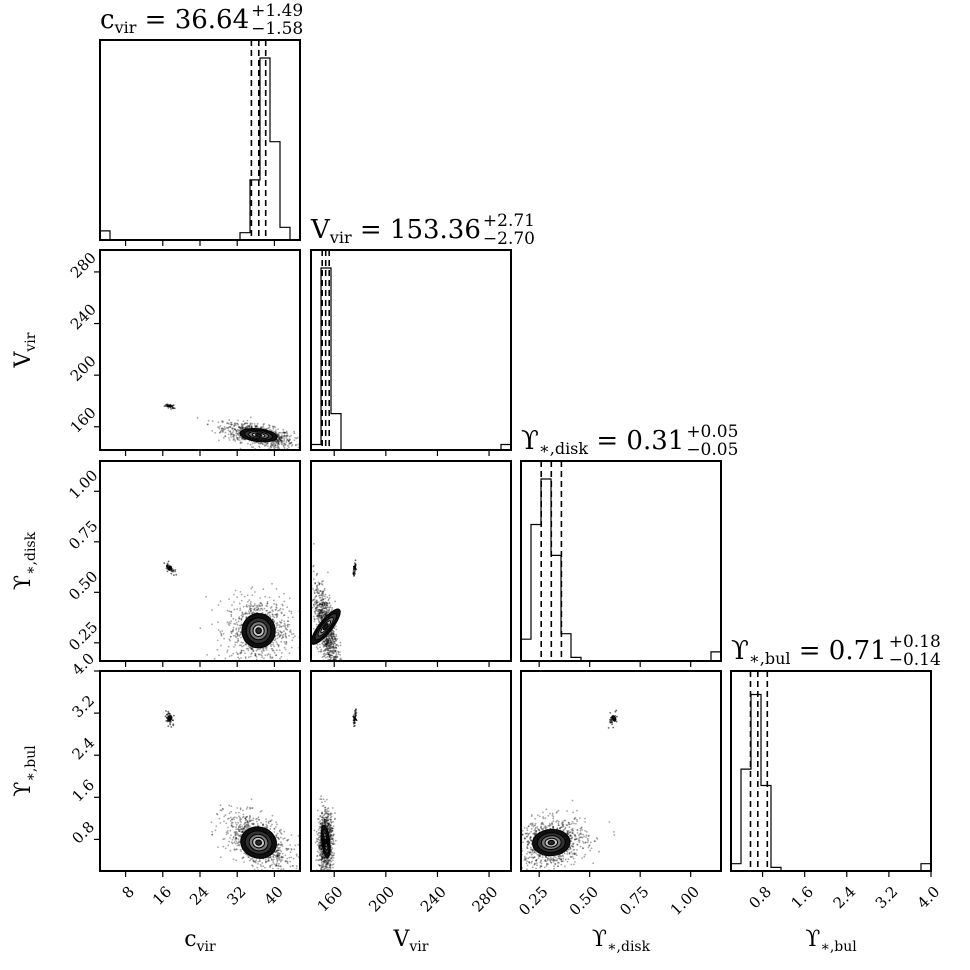  I want to click on density-Y_disk-vs-V_vir, so click(332, 620).